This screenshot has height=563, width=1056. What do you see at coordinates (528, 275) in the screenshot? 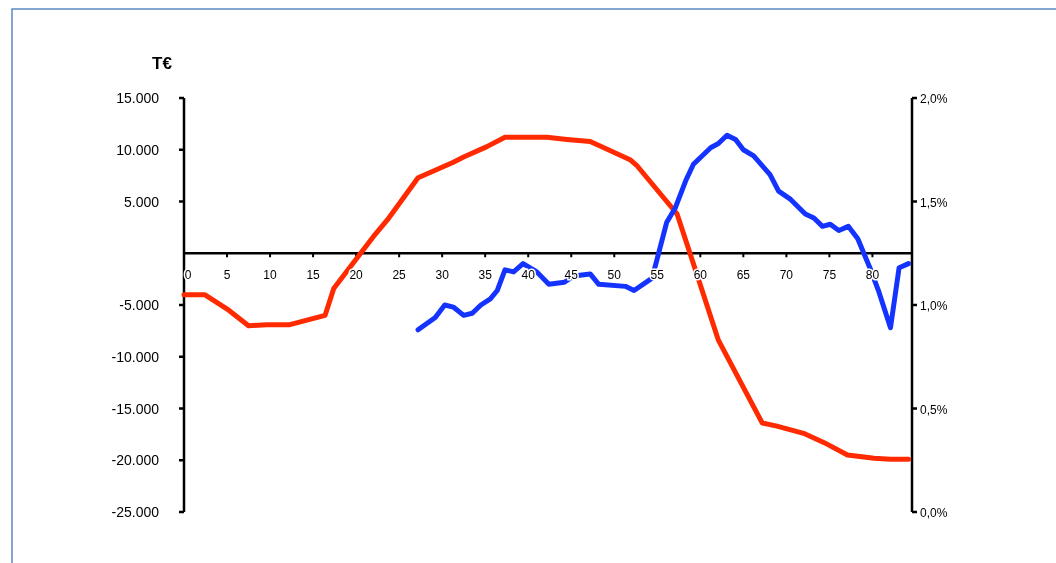
I see `x-tick-label: 40` at bounding box center [528, 275].